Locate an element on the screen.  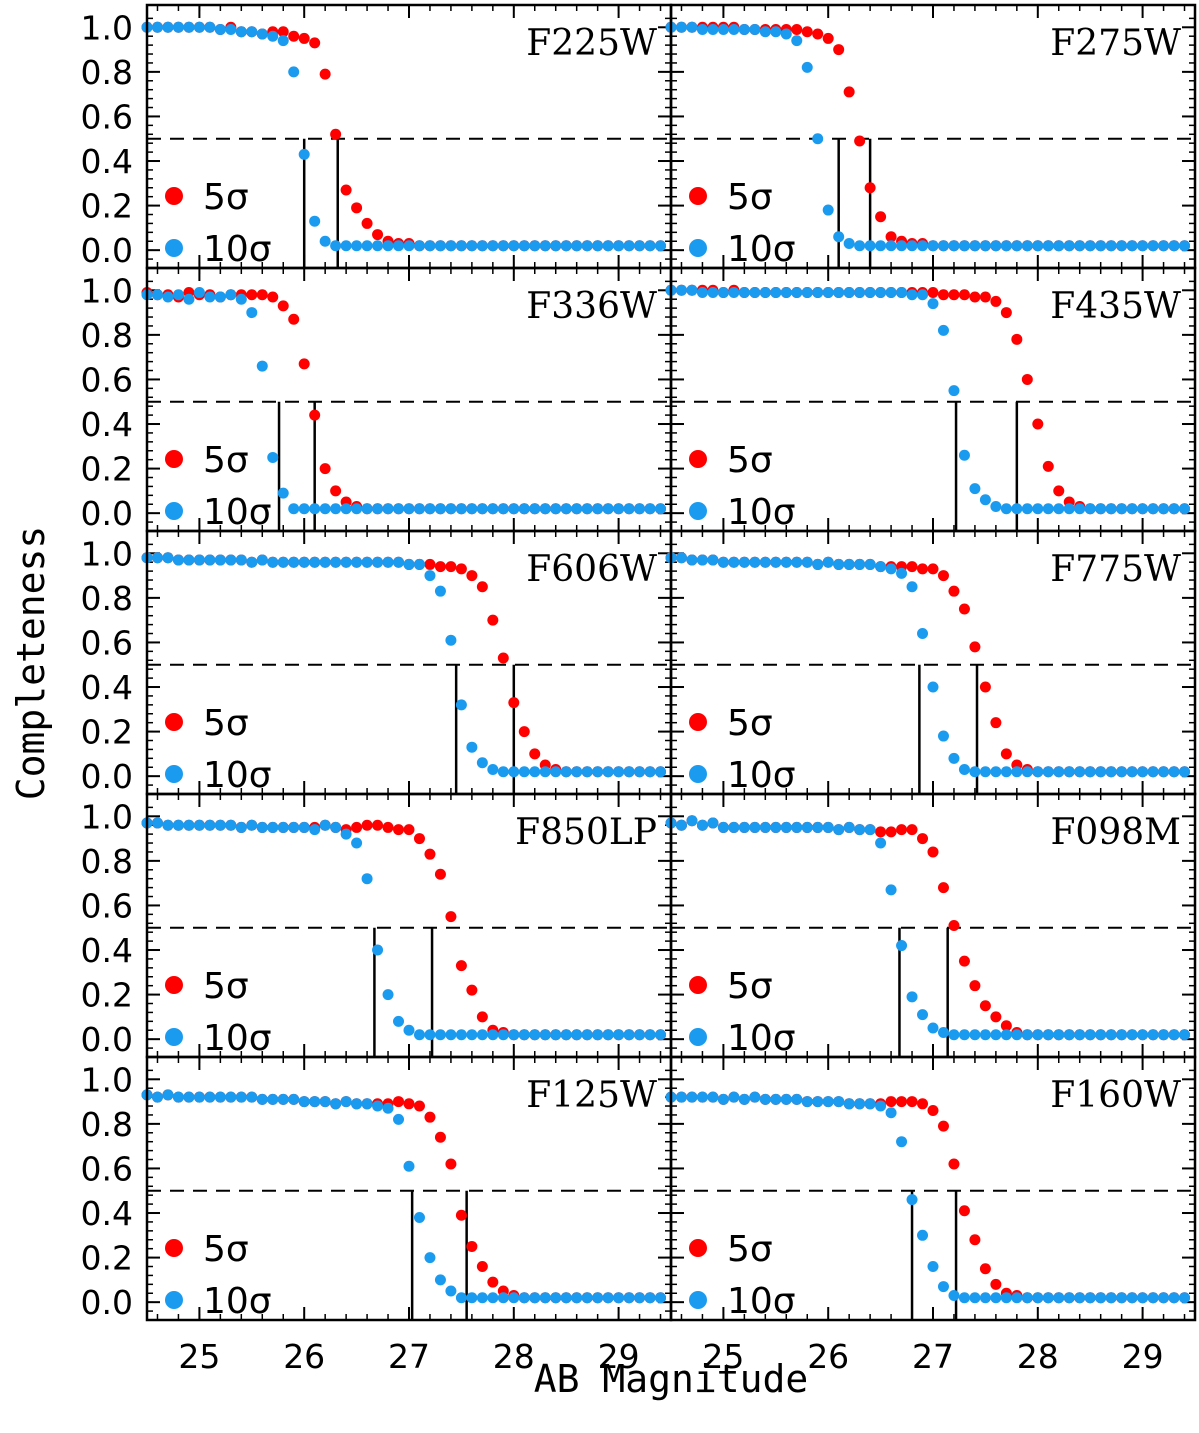
panel-frame is located at coordinates (933, 1188).